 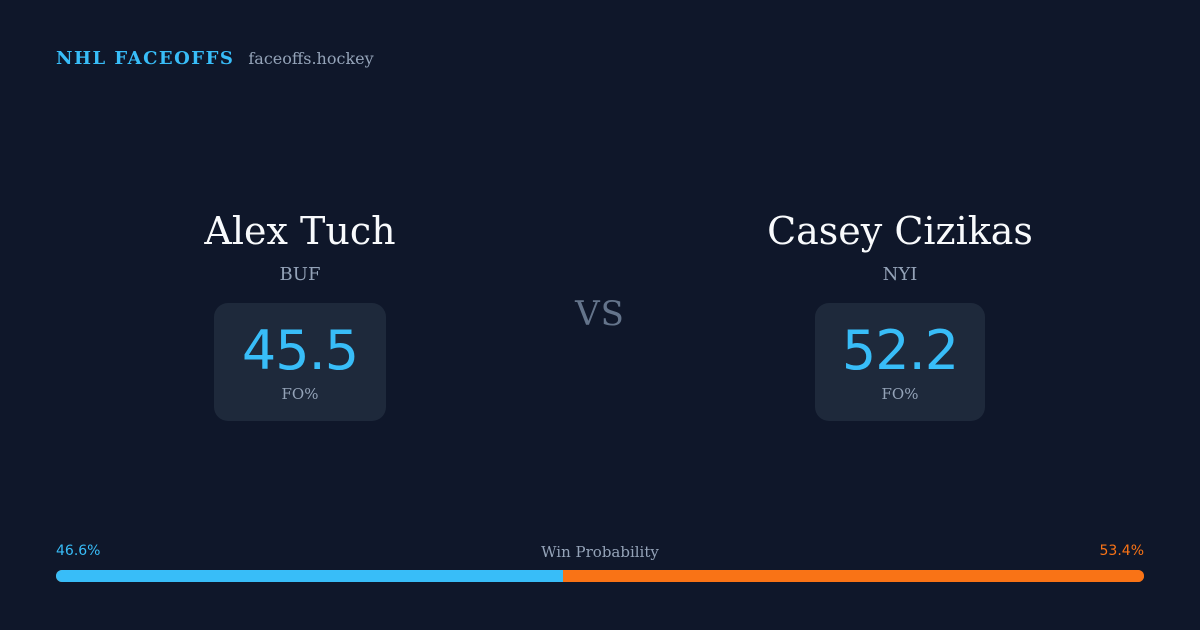 What do you see at coordinates (900, 231) in the screenshot?
I see `player-name-right: Casey Cizikas` at bounding box center [900, 231].